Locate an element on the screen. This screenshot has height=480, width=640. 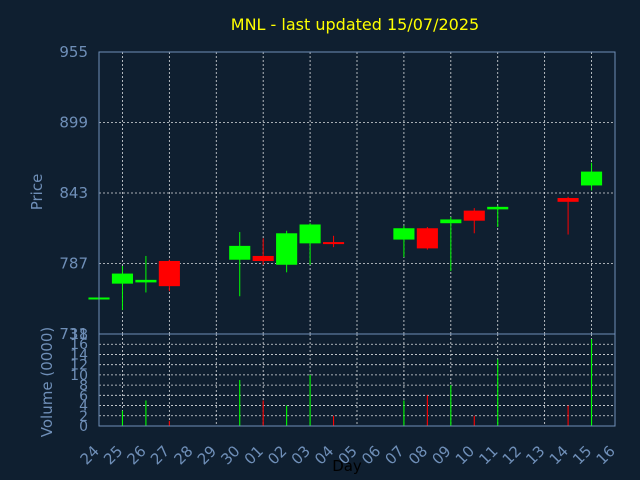
volume-tick-label: 12 is located at coordinates (79, 366).